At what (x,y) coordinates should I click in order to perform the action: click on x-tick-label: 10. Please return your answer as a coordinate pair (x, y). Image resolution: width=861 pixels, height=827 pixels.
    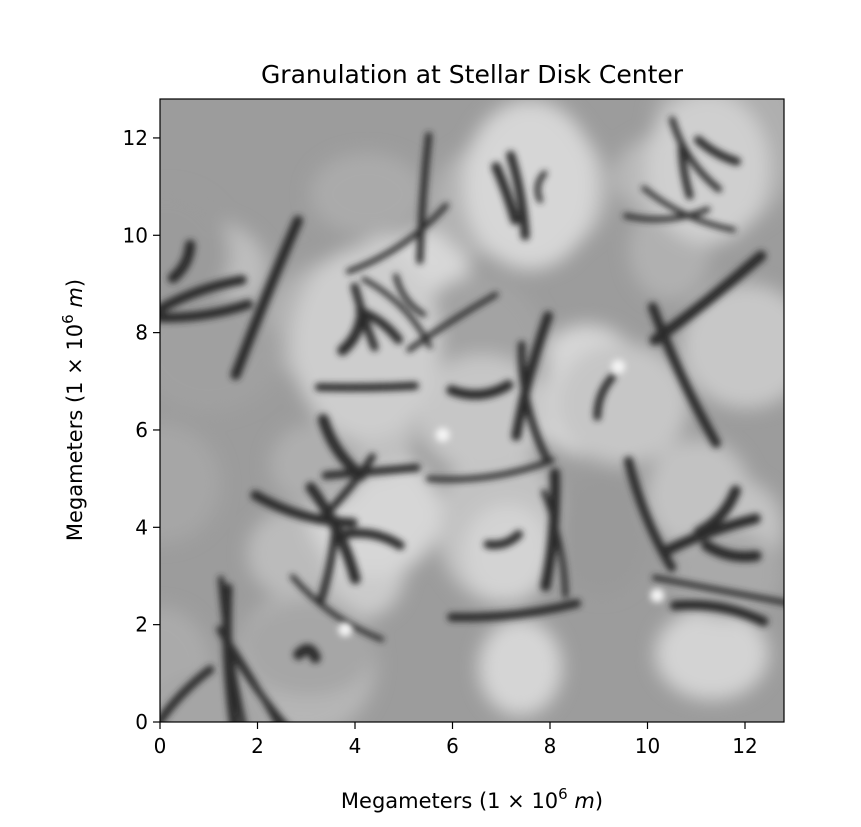
    Looking at the image, I should click on (647, 746).